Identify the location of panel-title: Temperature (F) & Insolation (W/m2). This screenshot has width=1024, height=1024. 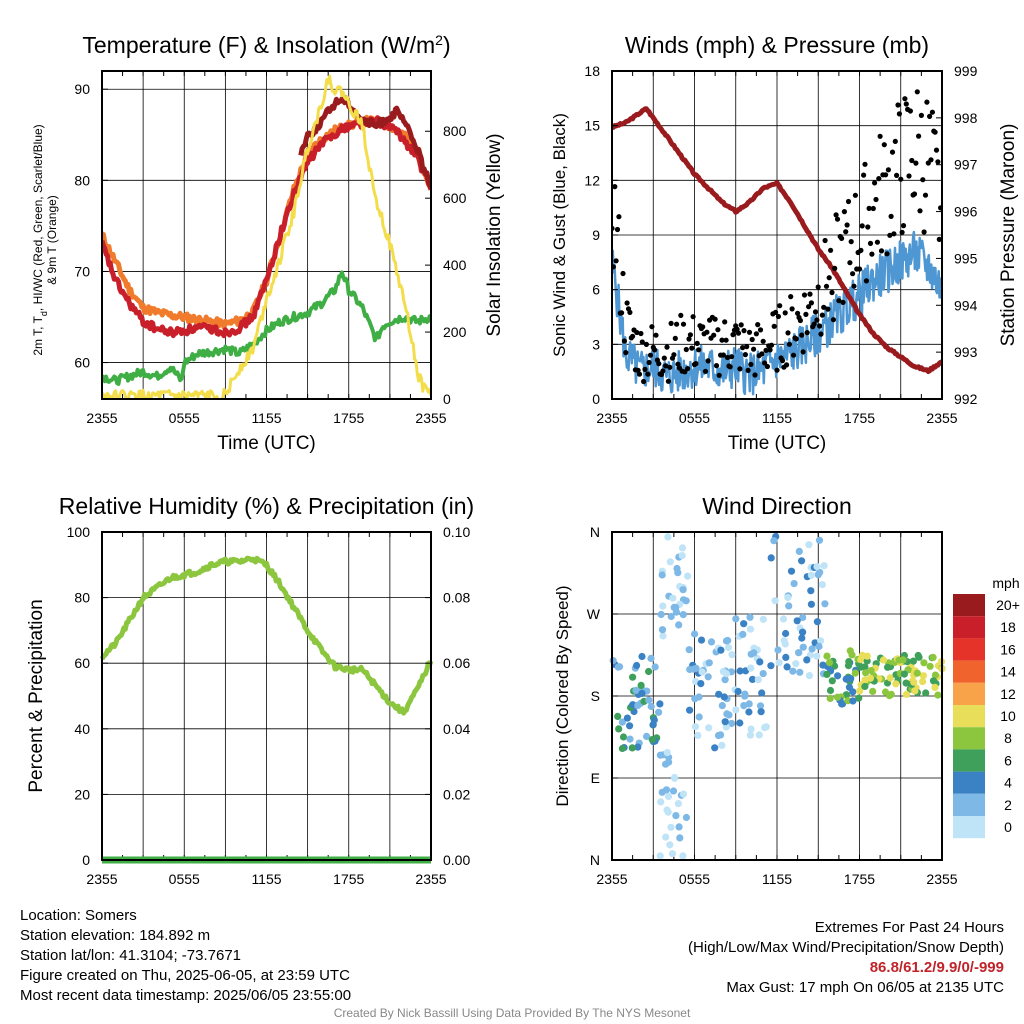
(266, 45).